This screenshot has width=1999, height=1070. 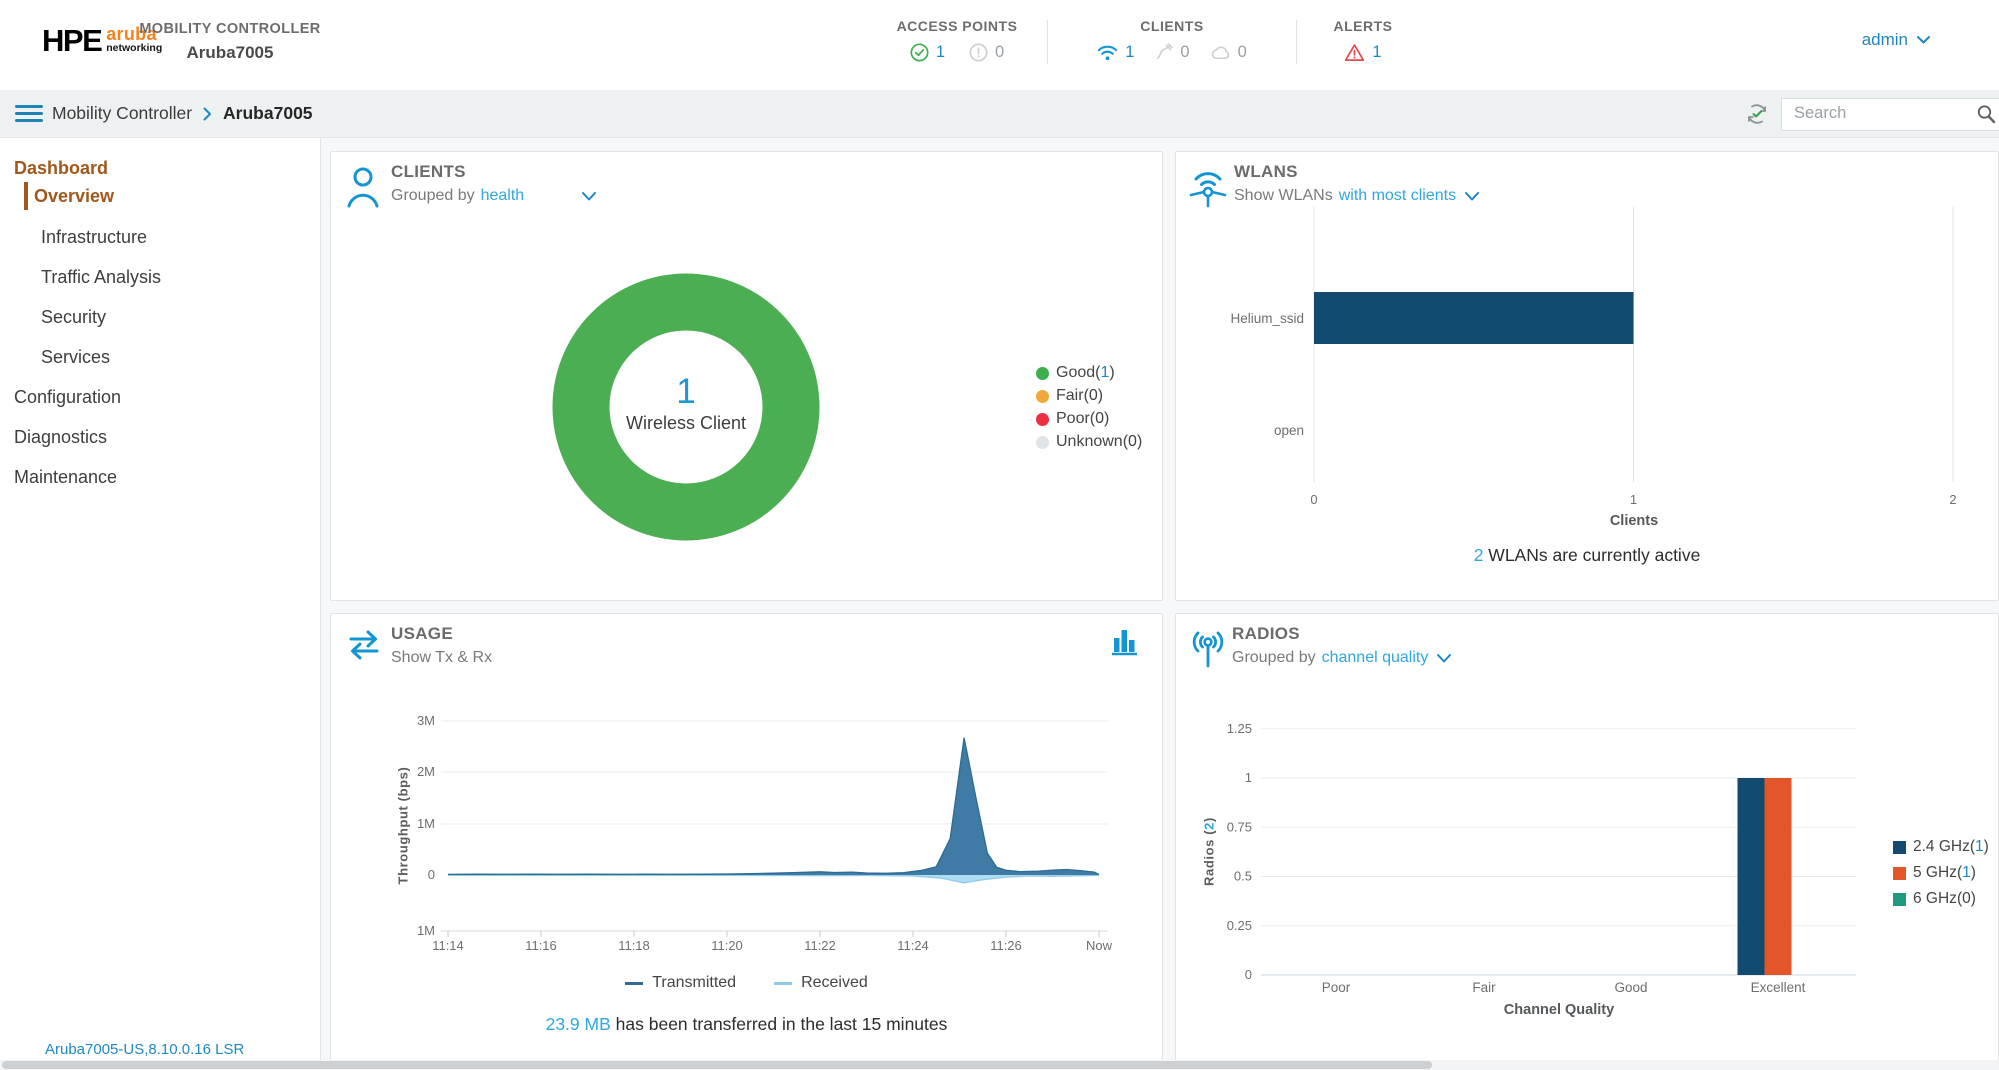 I want to click on clients-panel-title: CLIENTS, so click(x=428, y=171).